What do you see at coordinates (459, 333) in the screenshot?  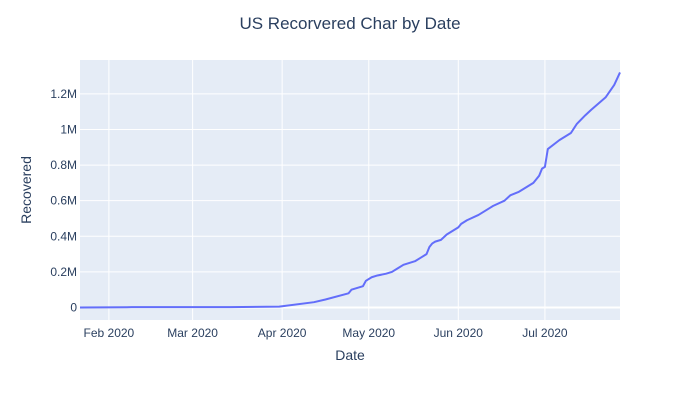 I see `x-tick-label: Jun 2020` at bounding box center [459, 333].